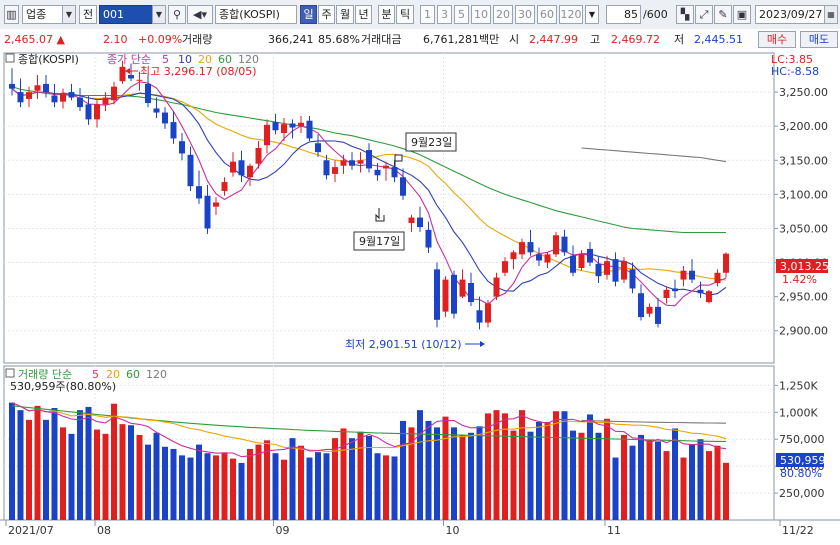 This screenshot has width=840, height=545. Describe the element at coordinates (685, 14) in the screenshot. I see `chart-type-icon: ▚` at that location.